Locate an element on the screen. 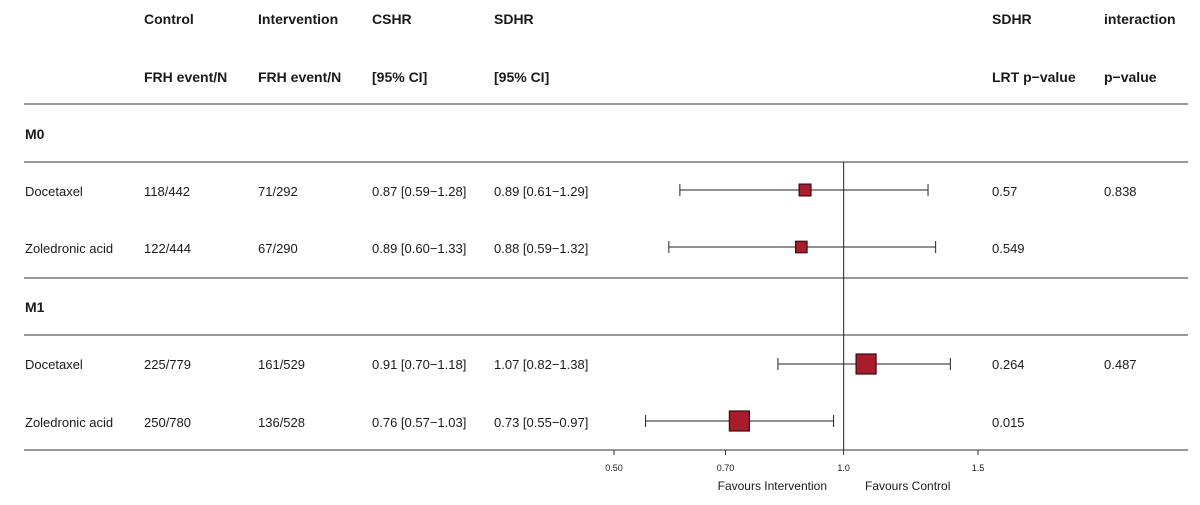 The height and width of the screenshot is (505, 1200). row-lrt-p: 0.015 is located at coordinates (1008, 422).